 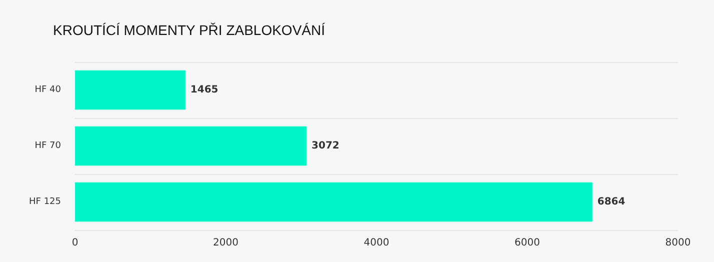 I want to click on y-tick-label: HF 125, so click(x=45, y=202).